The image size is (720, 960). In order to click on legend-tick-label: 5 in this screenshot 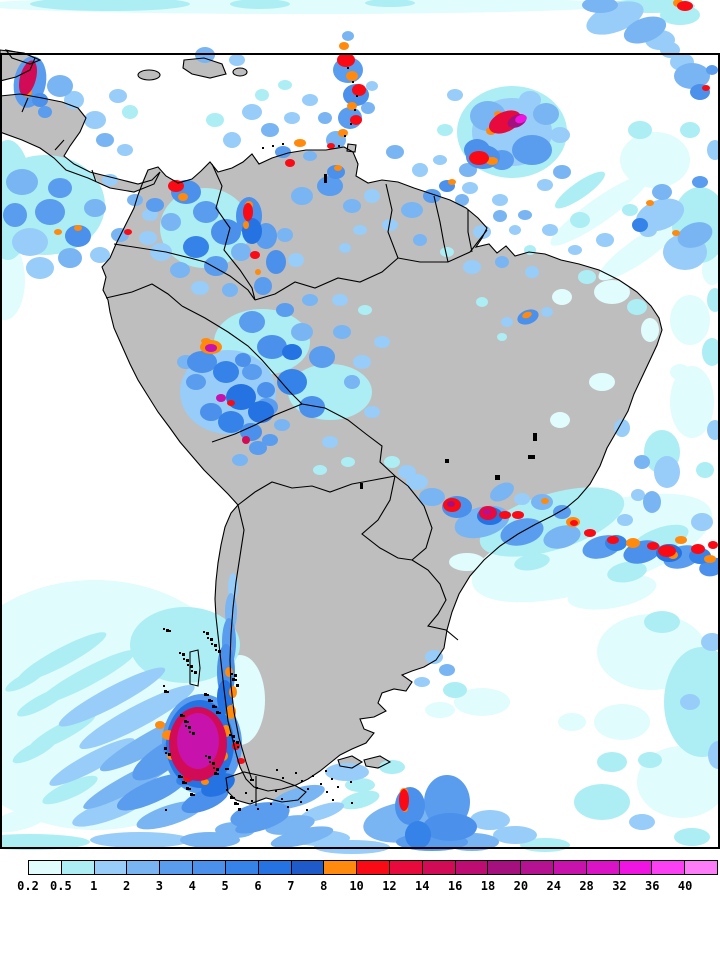, I will do `click(225, 886)`.